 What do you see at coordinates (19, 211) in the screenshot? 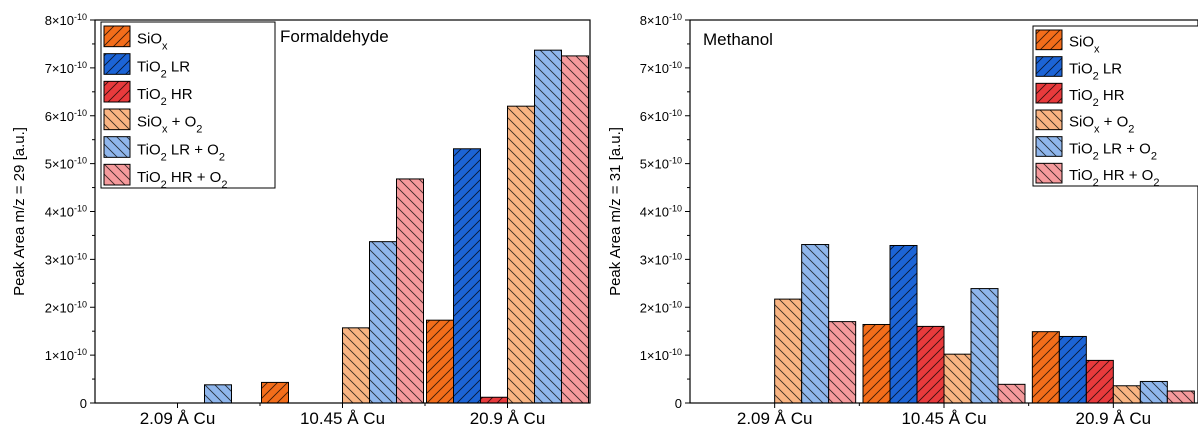
I see `y-axis-label: Peak Area m/z = 29 [a.u.]` at bounding box center [19, 211].